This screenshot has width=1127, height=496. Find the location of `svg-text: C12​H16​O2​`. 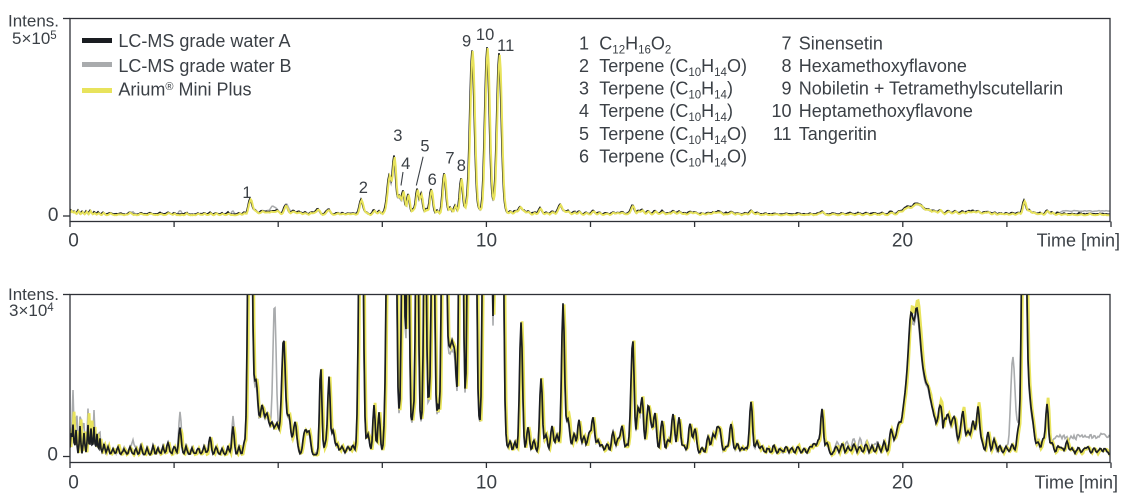

svg-text: C12​H16​O2​ is located at coordinates (635, 44).